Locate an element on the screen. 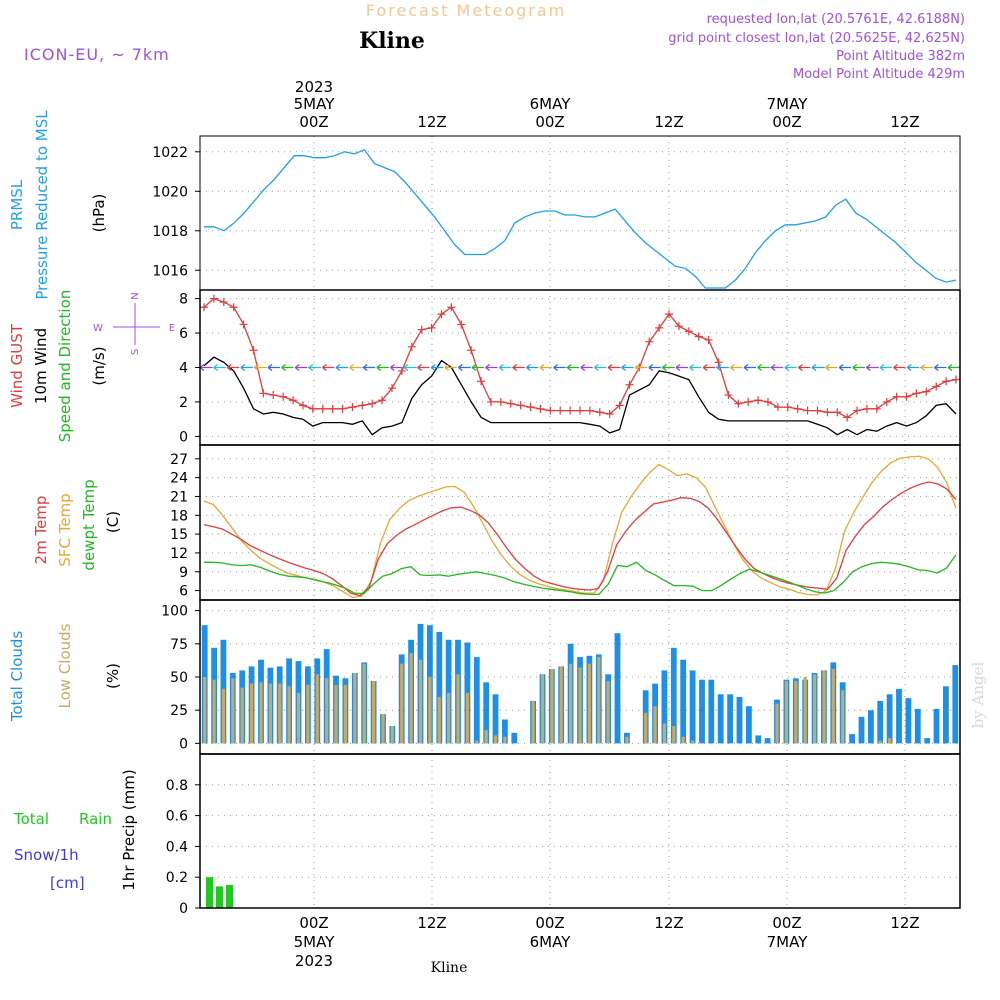 The height and width of the screenshot is (1000, 1000). top-tick-00z-3: 00Z is located at coordinates (786, 122).